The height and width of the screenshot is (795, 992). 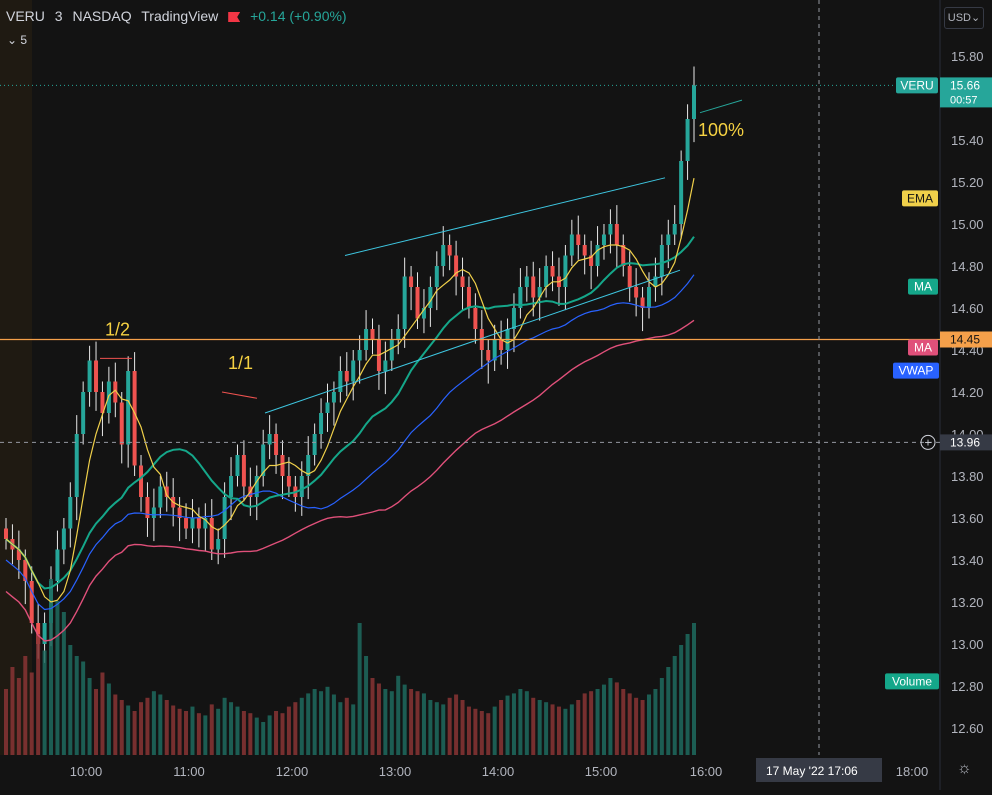 What do you see at coordinates (180, 16) in the screenshot?
I see `data-source: TradingView` at bounding box center [180, 16].